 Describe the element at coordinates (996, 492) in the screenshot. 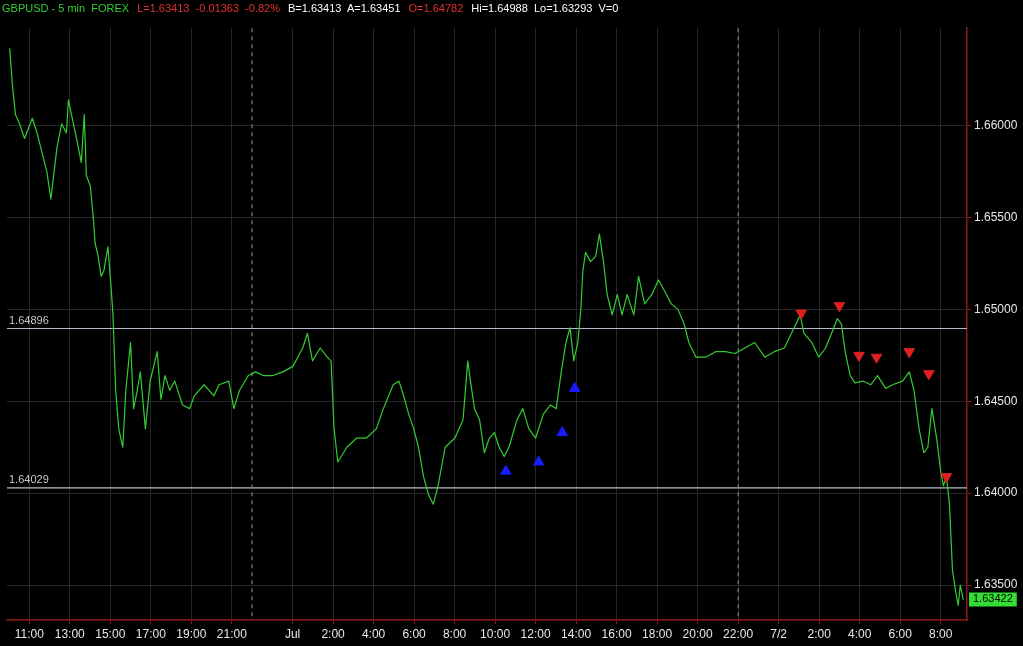

I see `y-tick-label: 1.64000` at that location.